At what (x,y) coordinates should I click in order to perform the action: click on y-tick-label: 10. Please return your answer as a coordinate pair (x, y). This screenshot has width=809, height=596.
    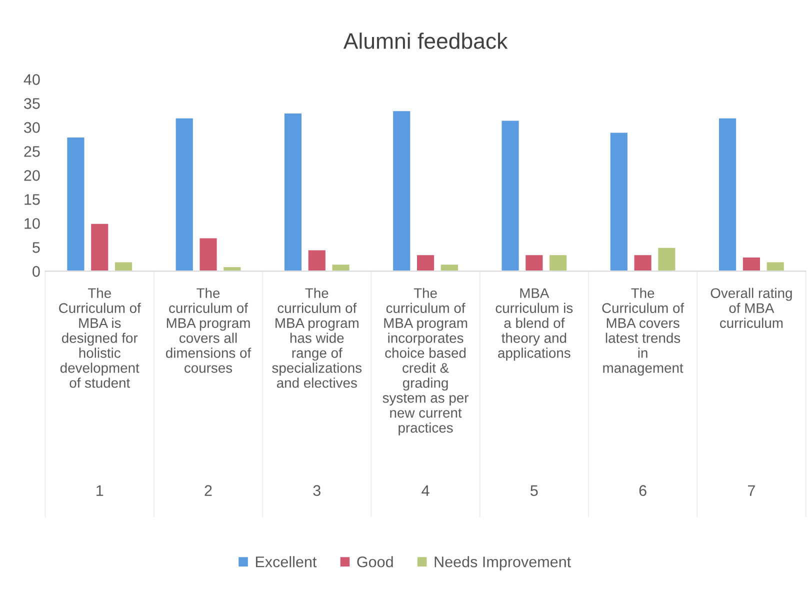
    Looking at the image, I should click on (32, 223).